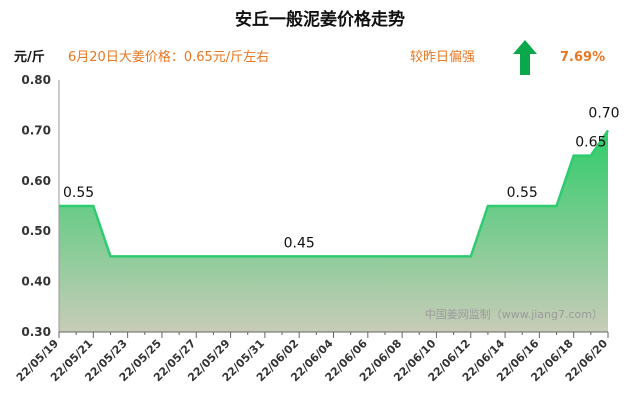 Image resolution: width=640 pixels, height=410 pixels. I want to click on price-note: 6月20日大姜价格：0.65元/斤左右, so click(168, 57).